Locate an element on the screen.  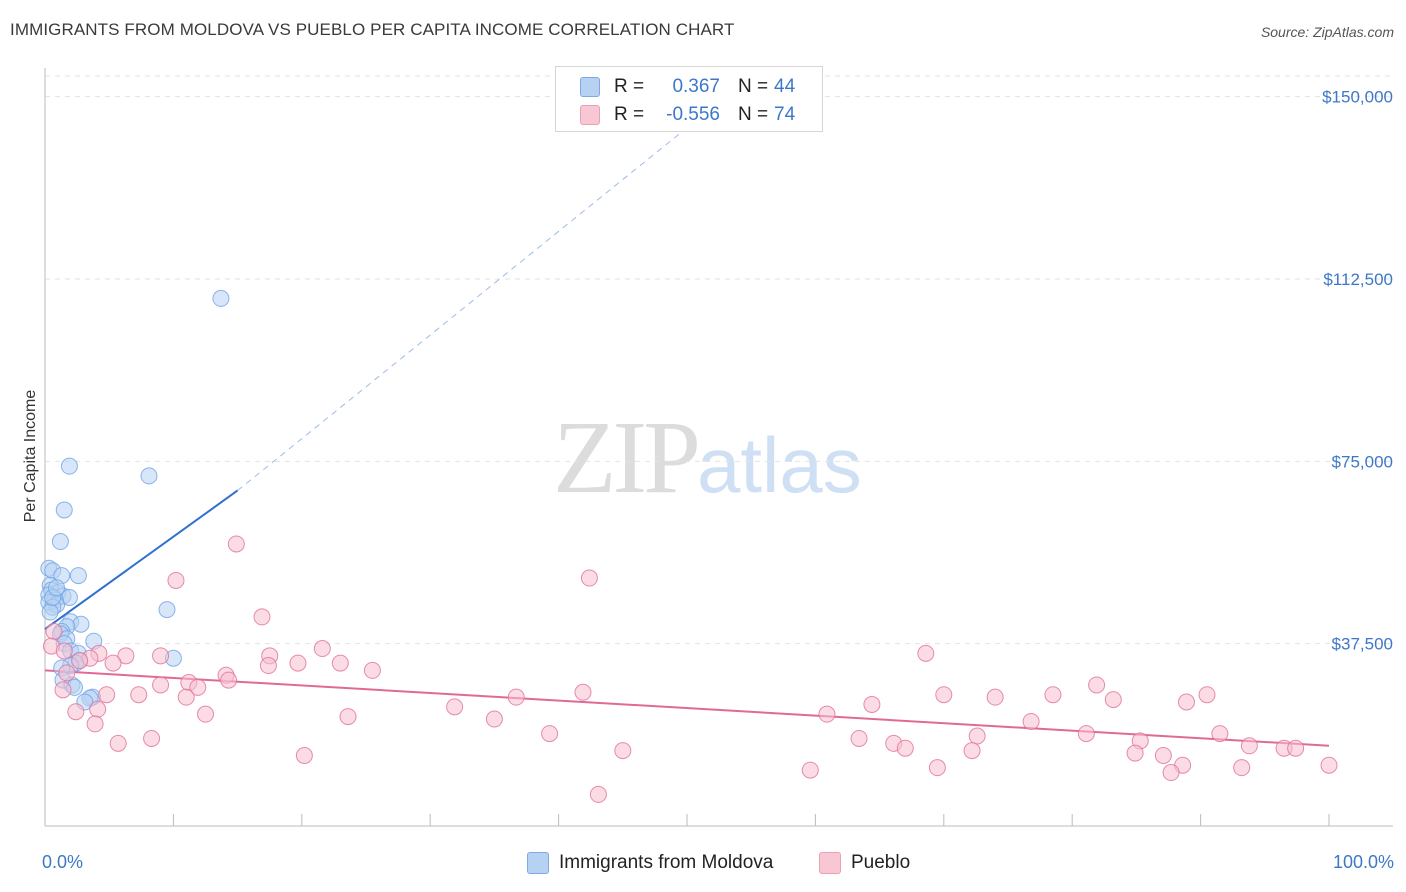
legend-row-moldova: R = 0.367 N = 44 is located at coordinates (687, 87).